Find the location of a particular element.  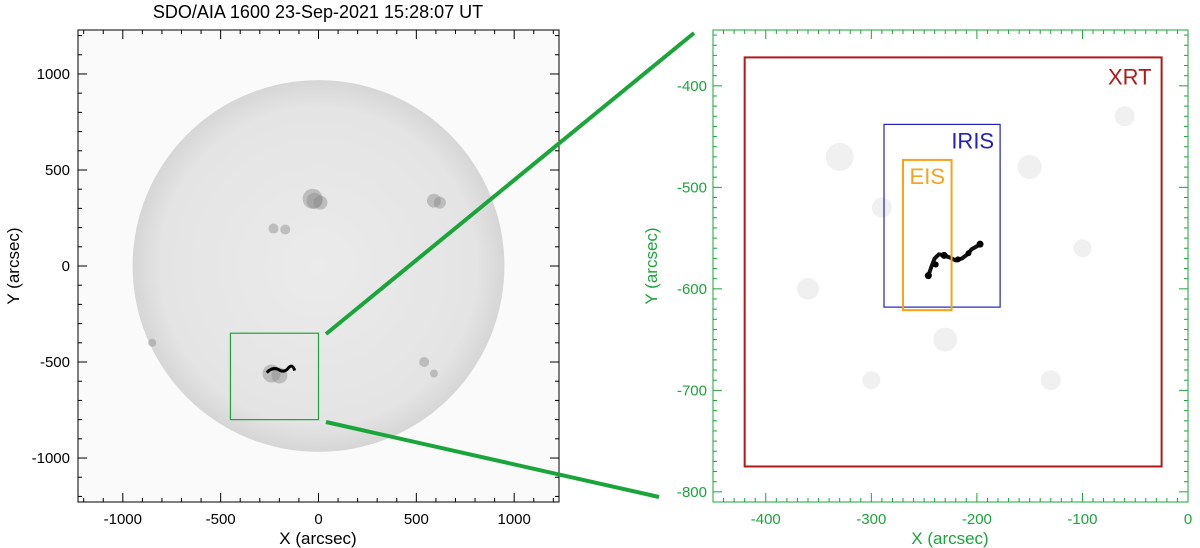

x-tick-label: 1000 is located at coordinates (514, 519).